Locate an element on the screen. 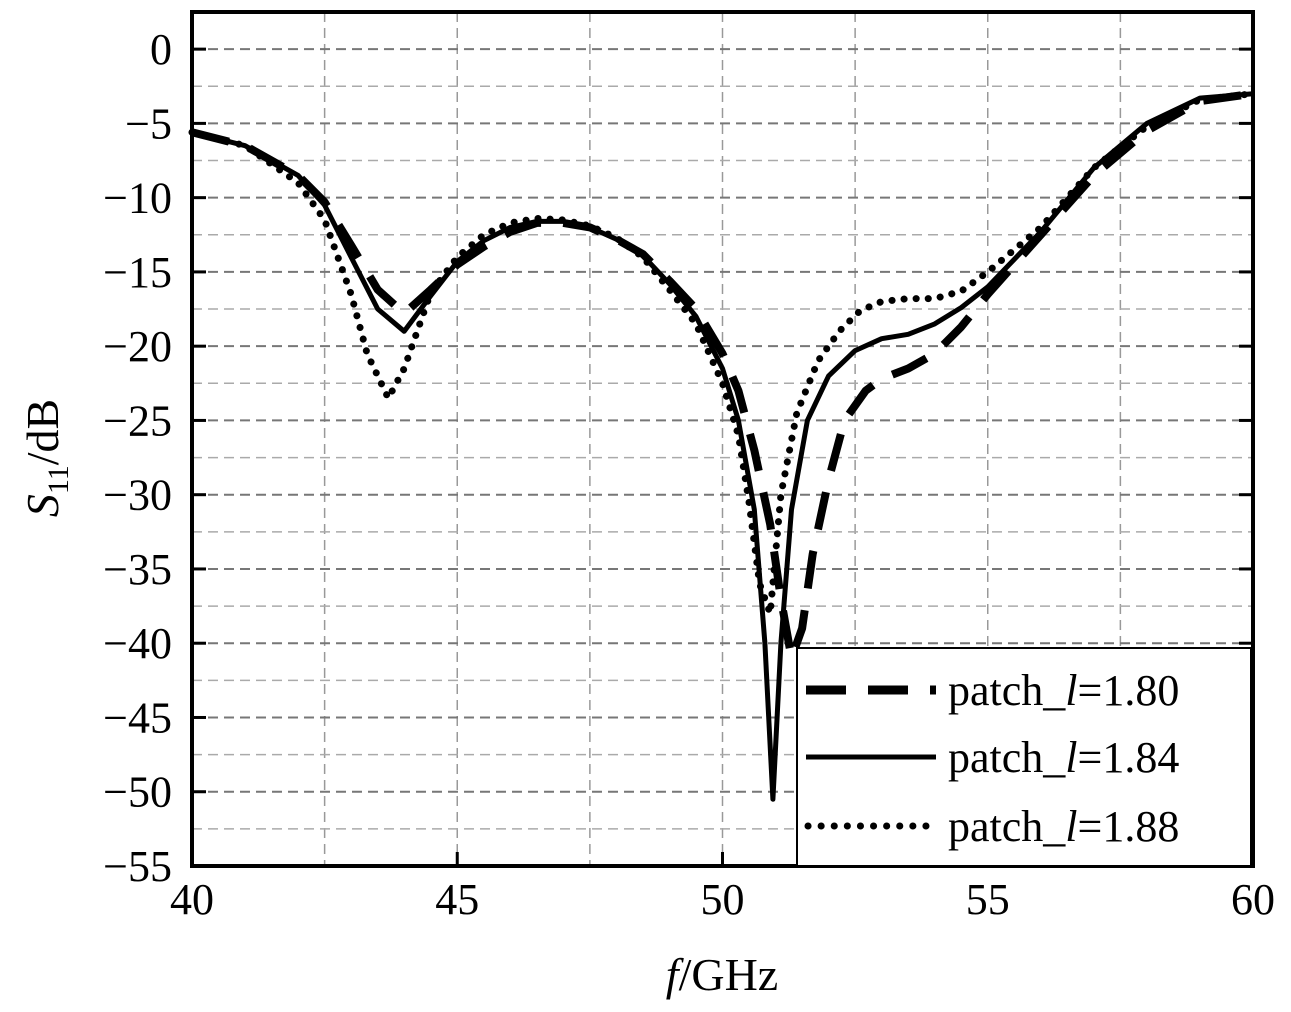 The height and width of the screenshot is (1012, 1291). y-tick-label: −20 is located at coordinates (137, 346).